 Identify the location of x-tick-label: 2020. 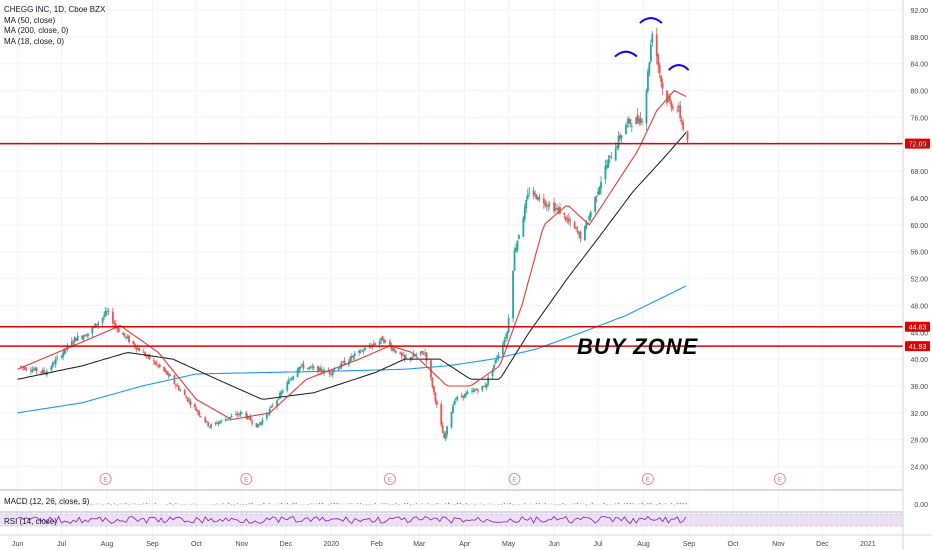
(332, 544).